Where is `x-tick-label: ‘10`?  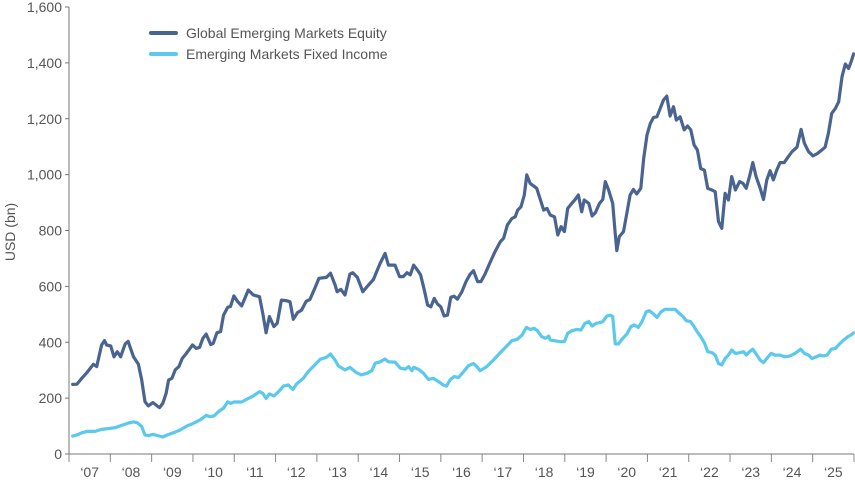 x-tick-label: ‘10 is located at coordinates (213, 472).